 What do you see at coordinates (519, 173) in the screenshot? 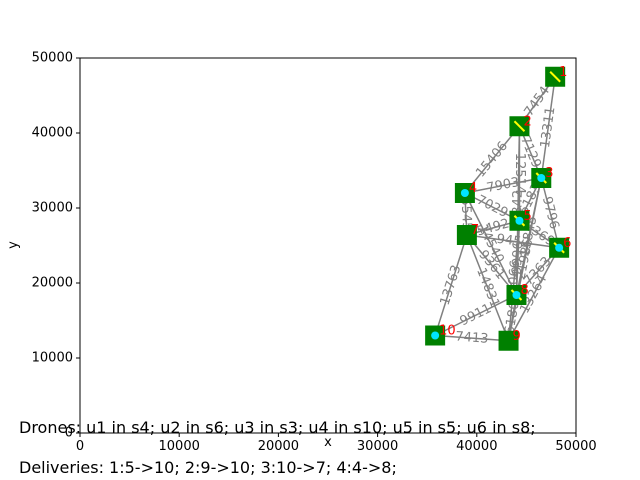
I see `edge-label-s2-s5: 12514` at bounding box center [519, 173].